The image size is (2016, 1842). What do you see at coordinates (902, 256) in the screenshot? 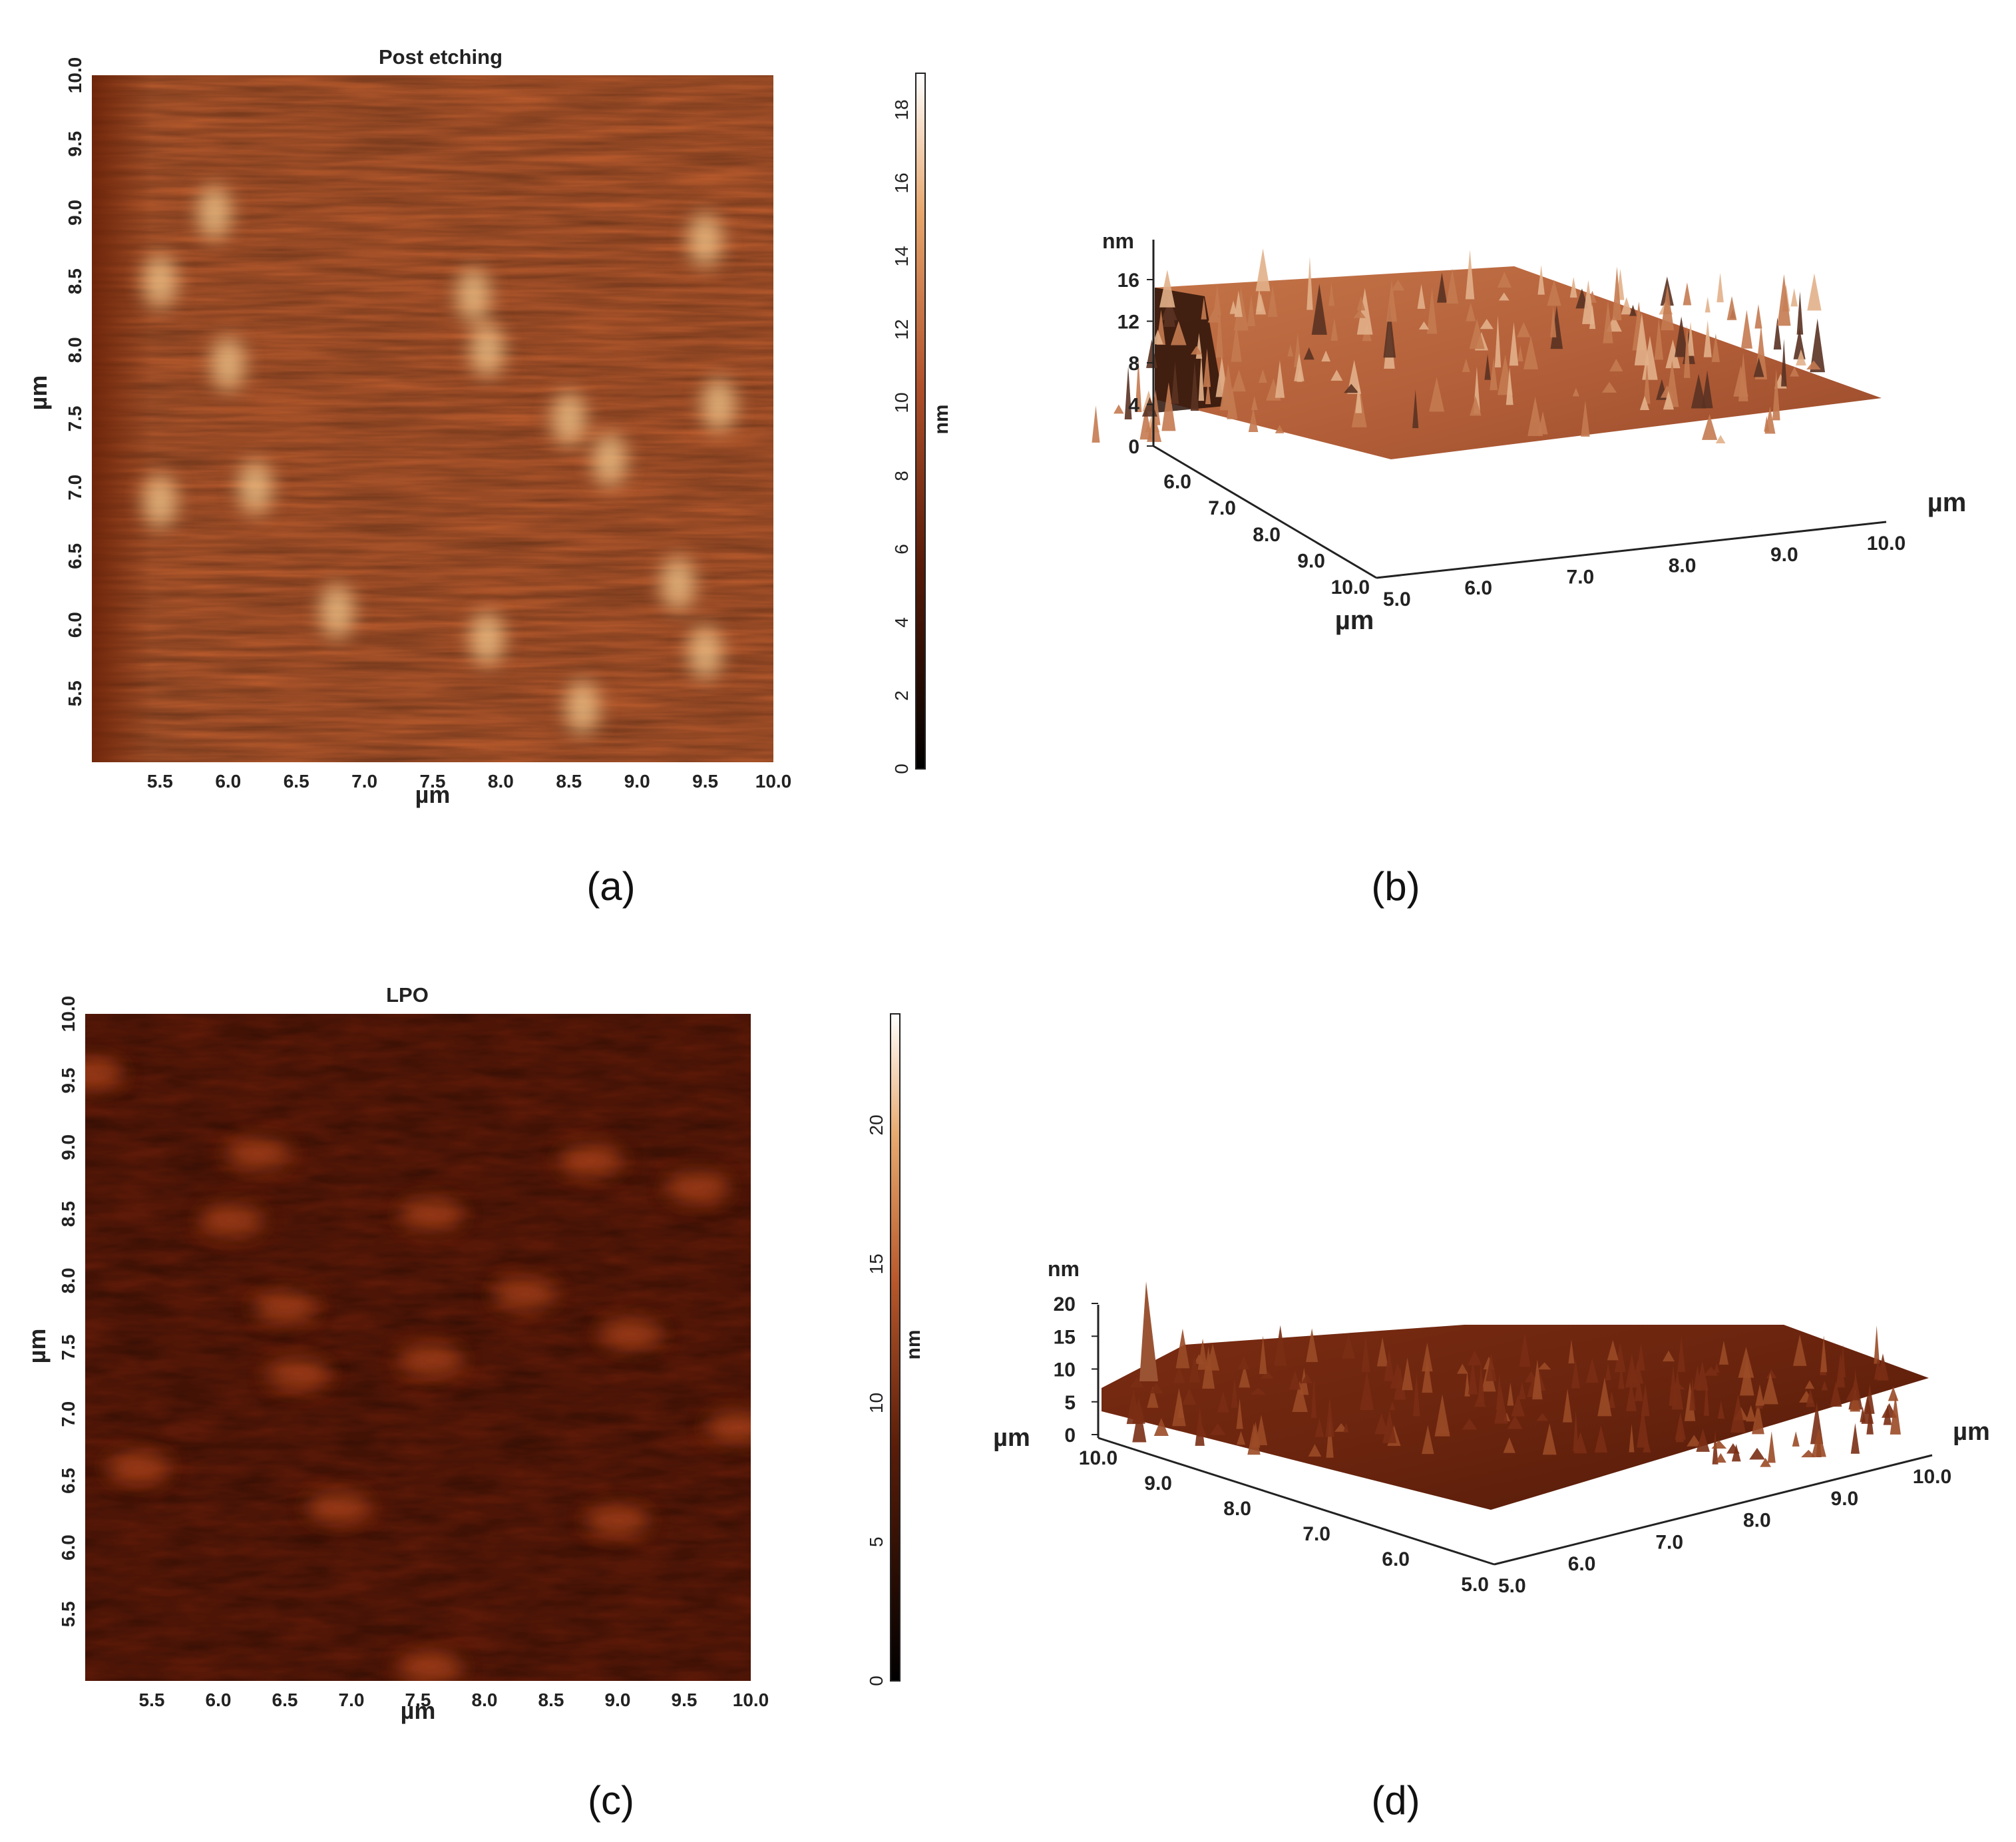
I see `colorbar-tick-label: 14` at bounding box center [902, 256].